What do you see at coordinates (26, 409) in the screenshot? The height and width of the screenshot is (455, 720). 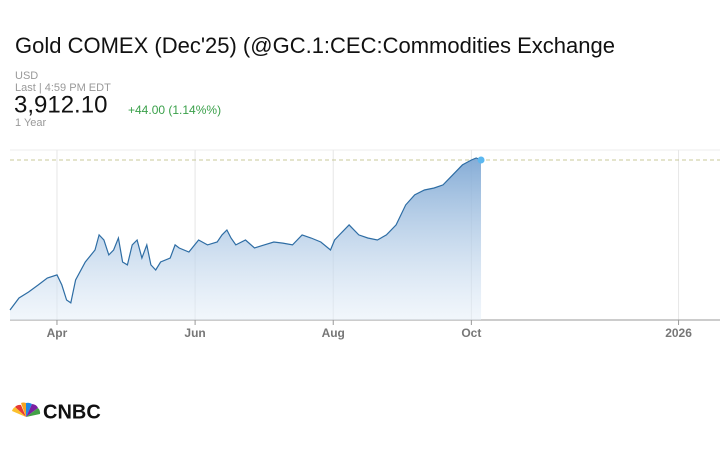 I see `logo-icon` at bounding box center [26, 409].